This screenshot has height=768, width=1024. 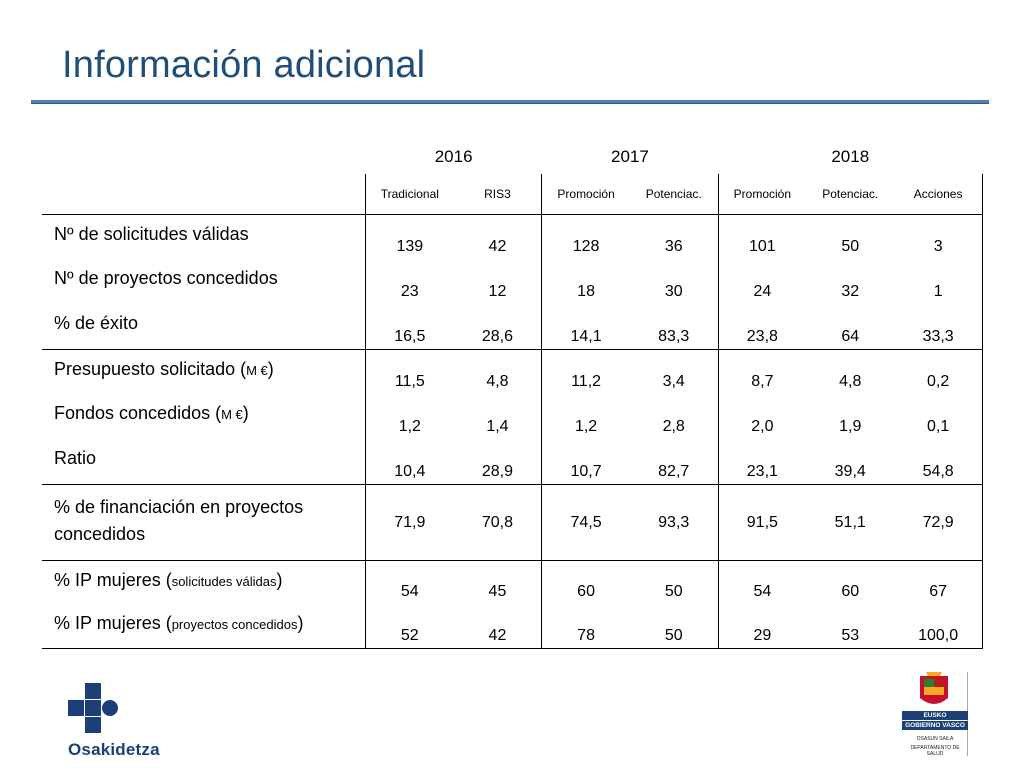 I want to click on table-cell: 11,5, so click(x=409, y=371).